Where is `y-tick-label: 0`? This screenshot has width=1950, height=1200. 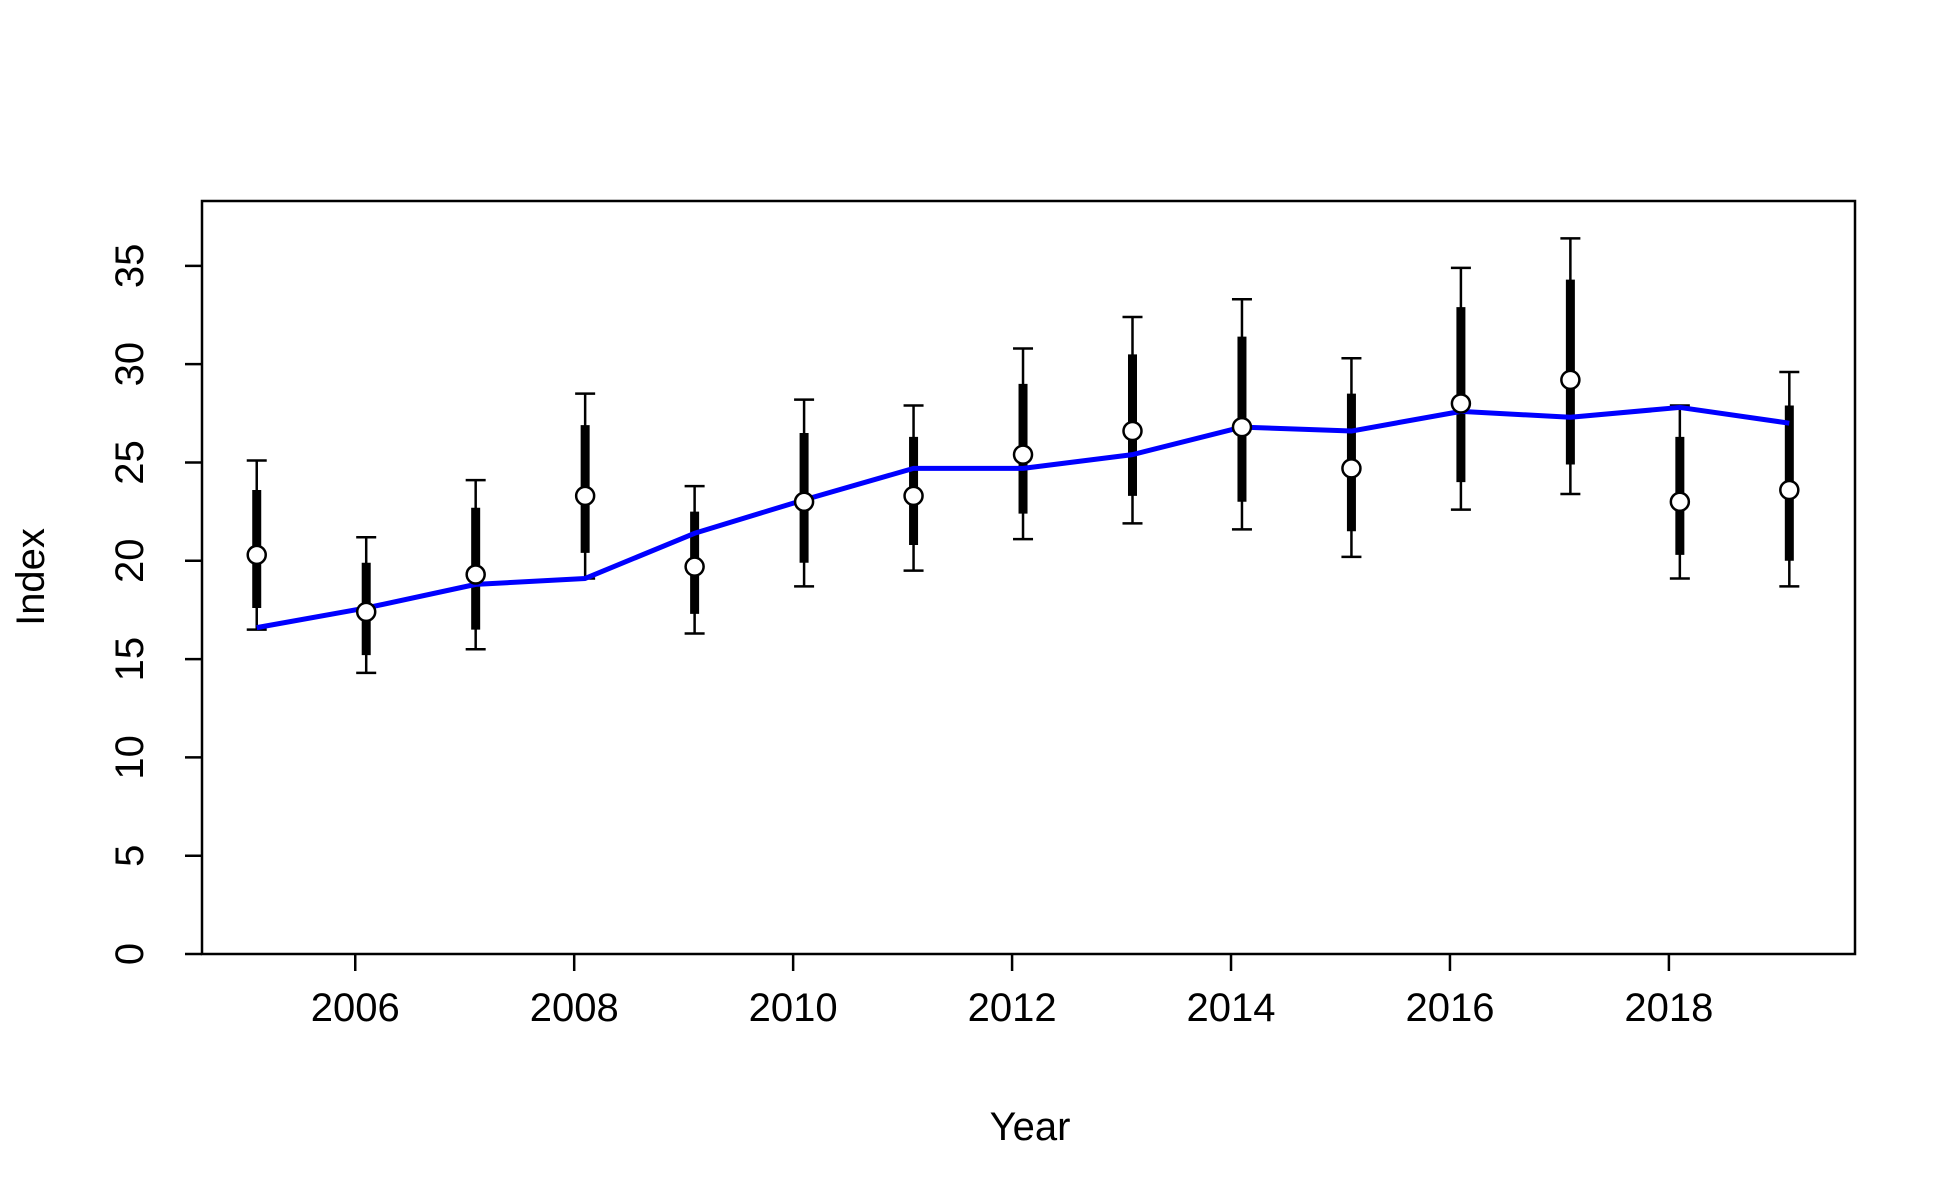
y-tick-label: 0 is located at coordinates (130, 954).